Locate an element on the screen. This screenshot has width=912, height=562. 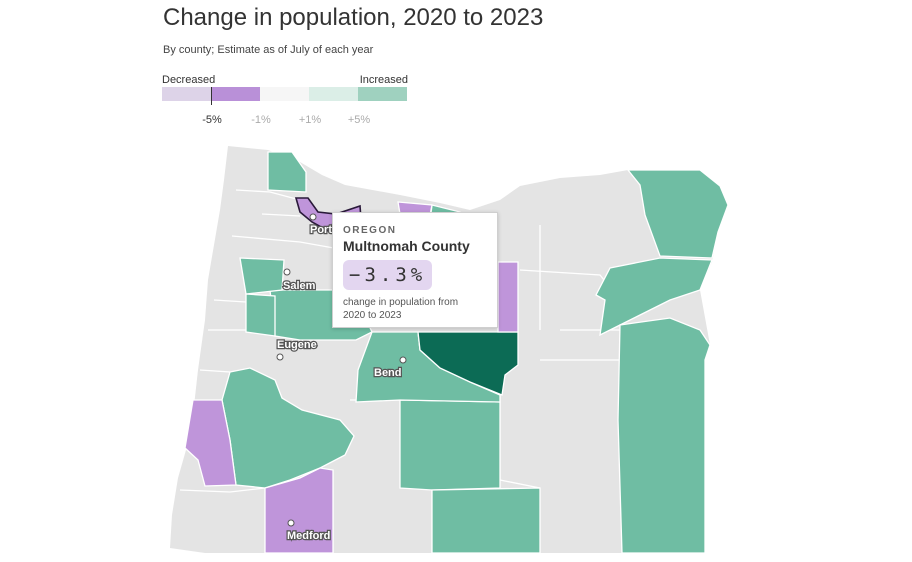
city-eugene-label: Eugene is located at coordinates (297, 345).